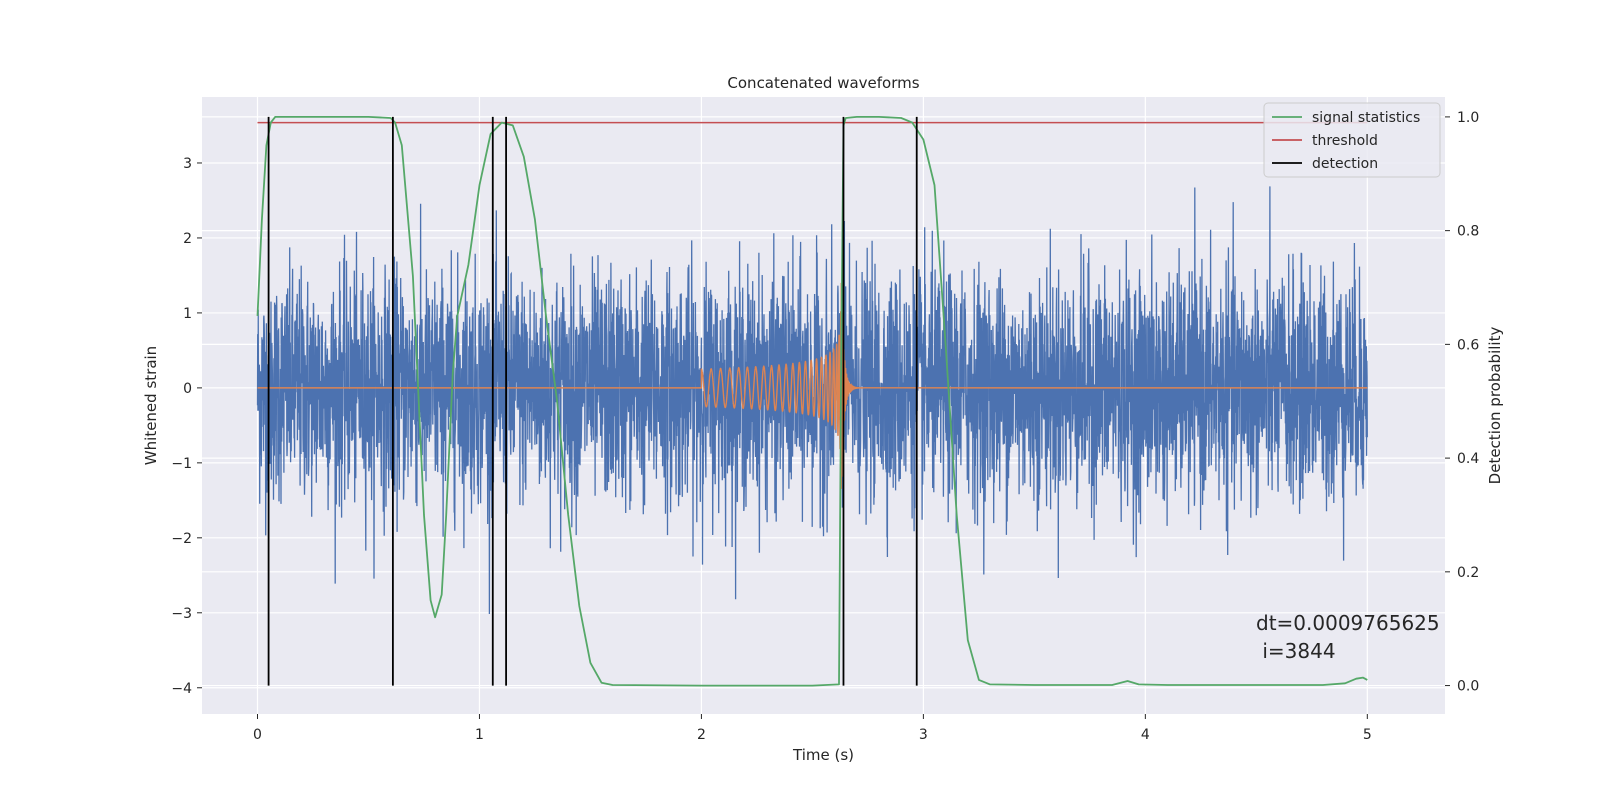  Describe the element at coordinates (187, 239) in the screenshot. I see `y-left-tick-label-6: 2` at that location.